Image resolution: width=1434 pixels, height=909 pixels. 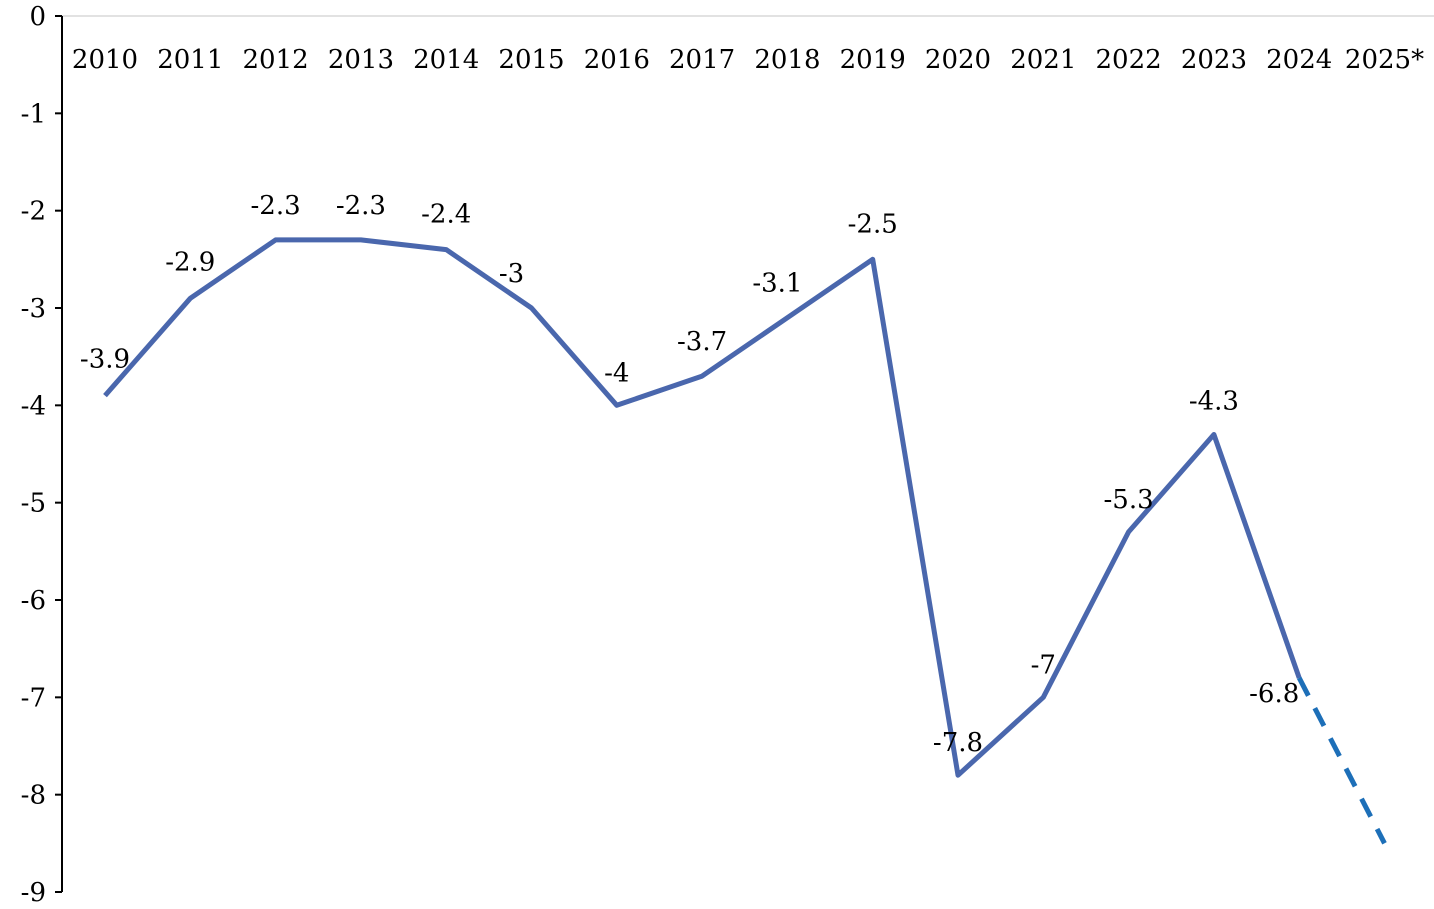 What do you see at coordinates (33, 309) in the screenshot?
I see `y-tick-label: -3` at bounding box center [33, 309].